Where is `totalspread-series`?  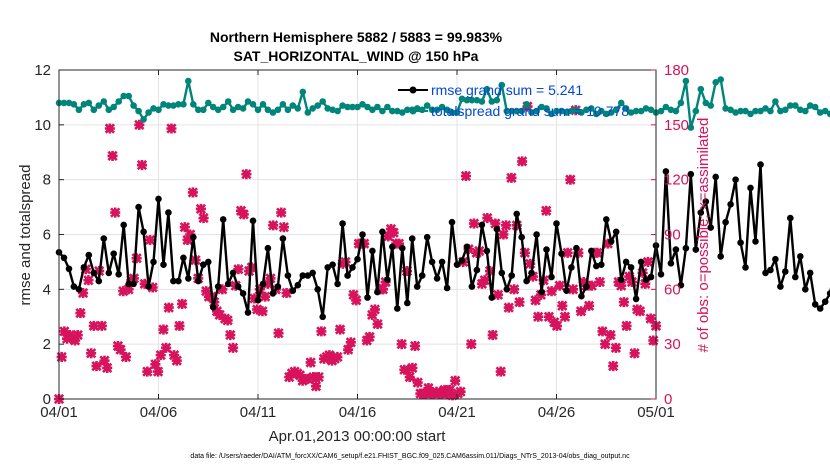
totalspread-series is located at coordinates (442, 103).